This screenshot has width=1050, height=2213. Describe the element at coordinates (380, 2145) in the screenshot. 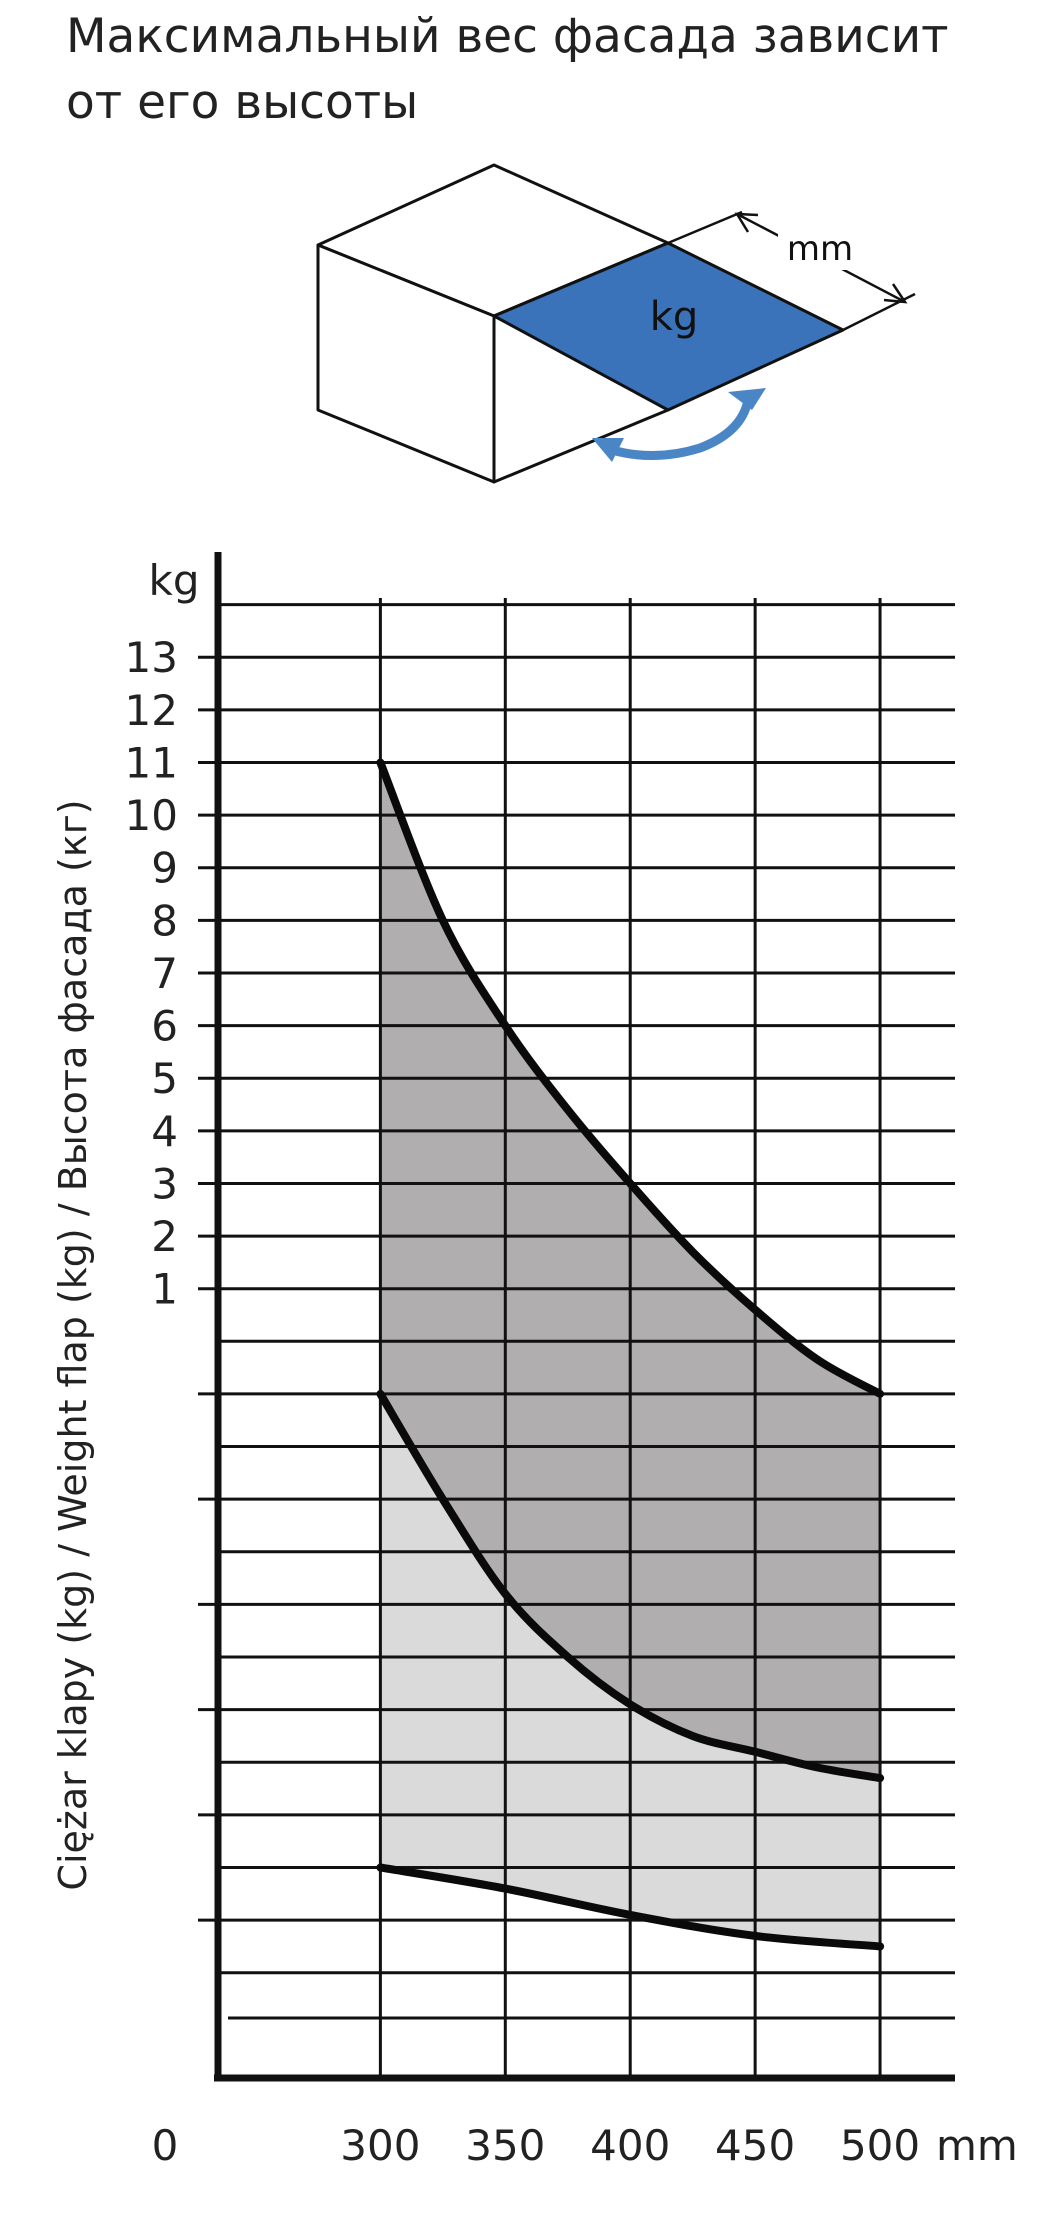

I see `x-tick-label: 300` at that location.